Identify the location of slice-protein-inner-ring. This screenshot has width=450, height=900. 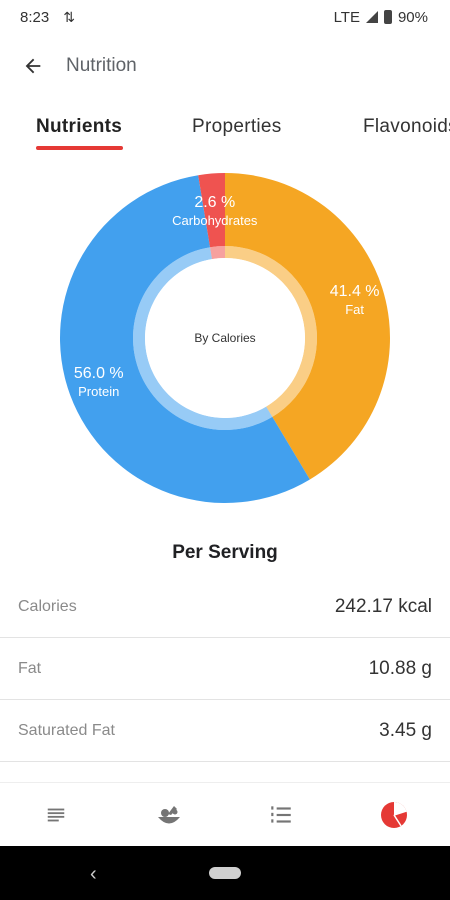
(203, 338).